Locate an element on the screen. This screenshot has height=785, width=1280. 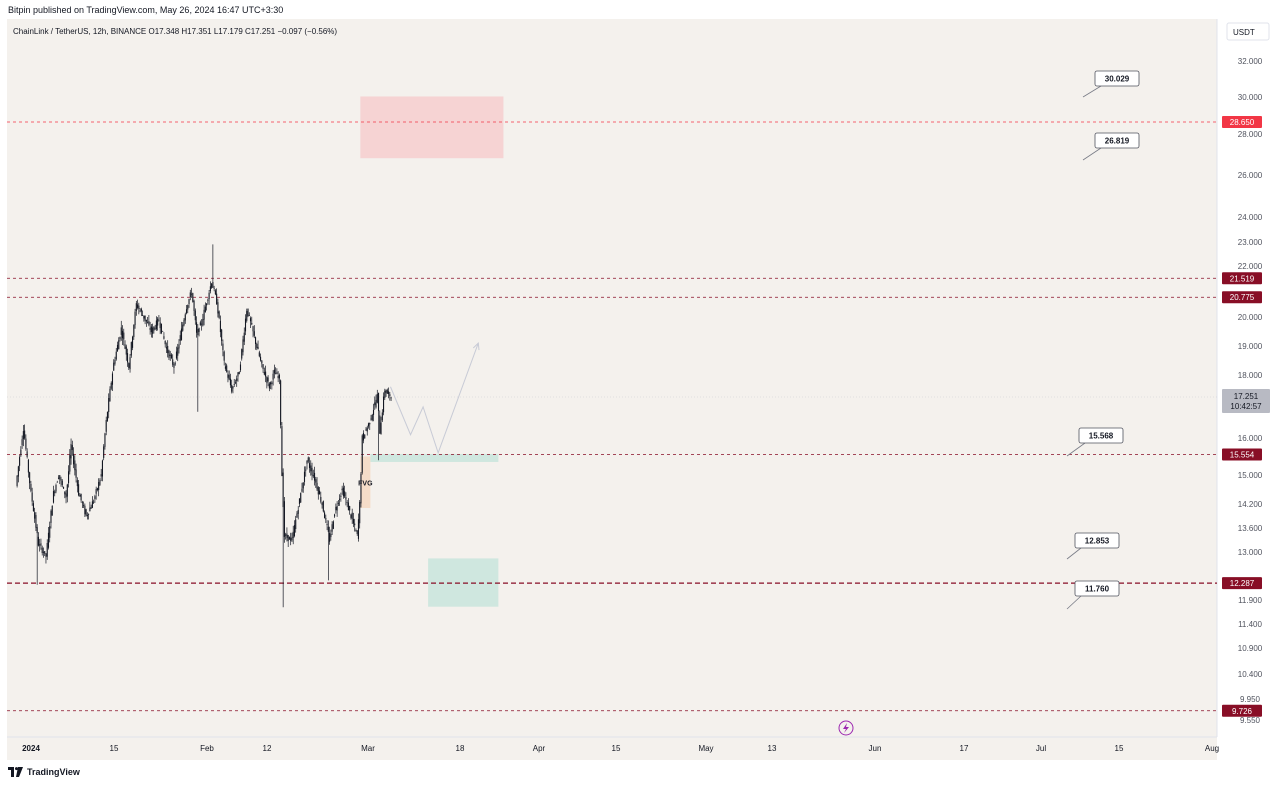
lightning-icon-bolt is located at coordinates (846, 728).